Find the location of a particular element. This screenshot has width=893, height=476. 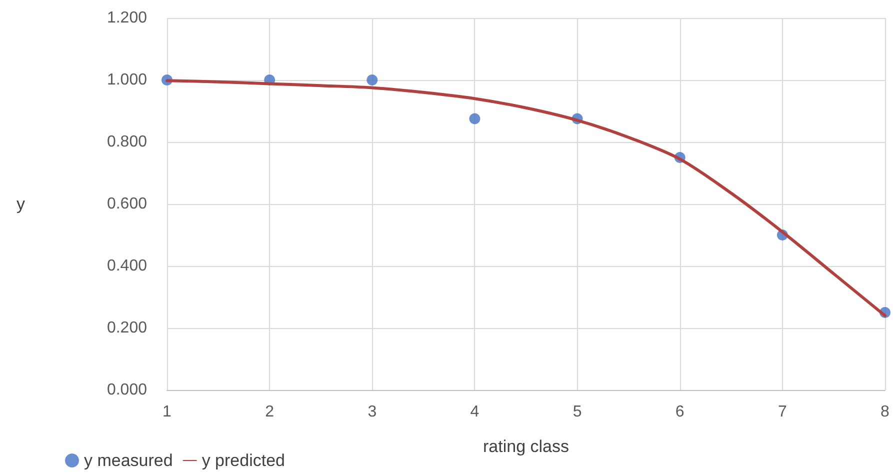

legend-label: y measured is located at coordinates (128, 460).